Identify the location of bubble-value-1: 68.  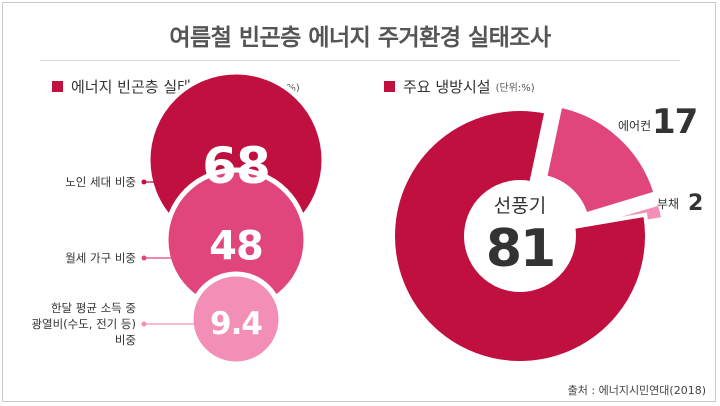
(236, 166).